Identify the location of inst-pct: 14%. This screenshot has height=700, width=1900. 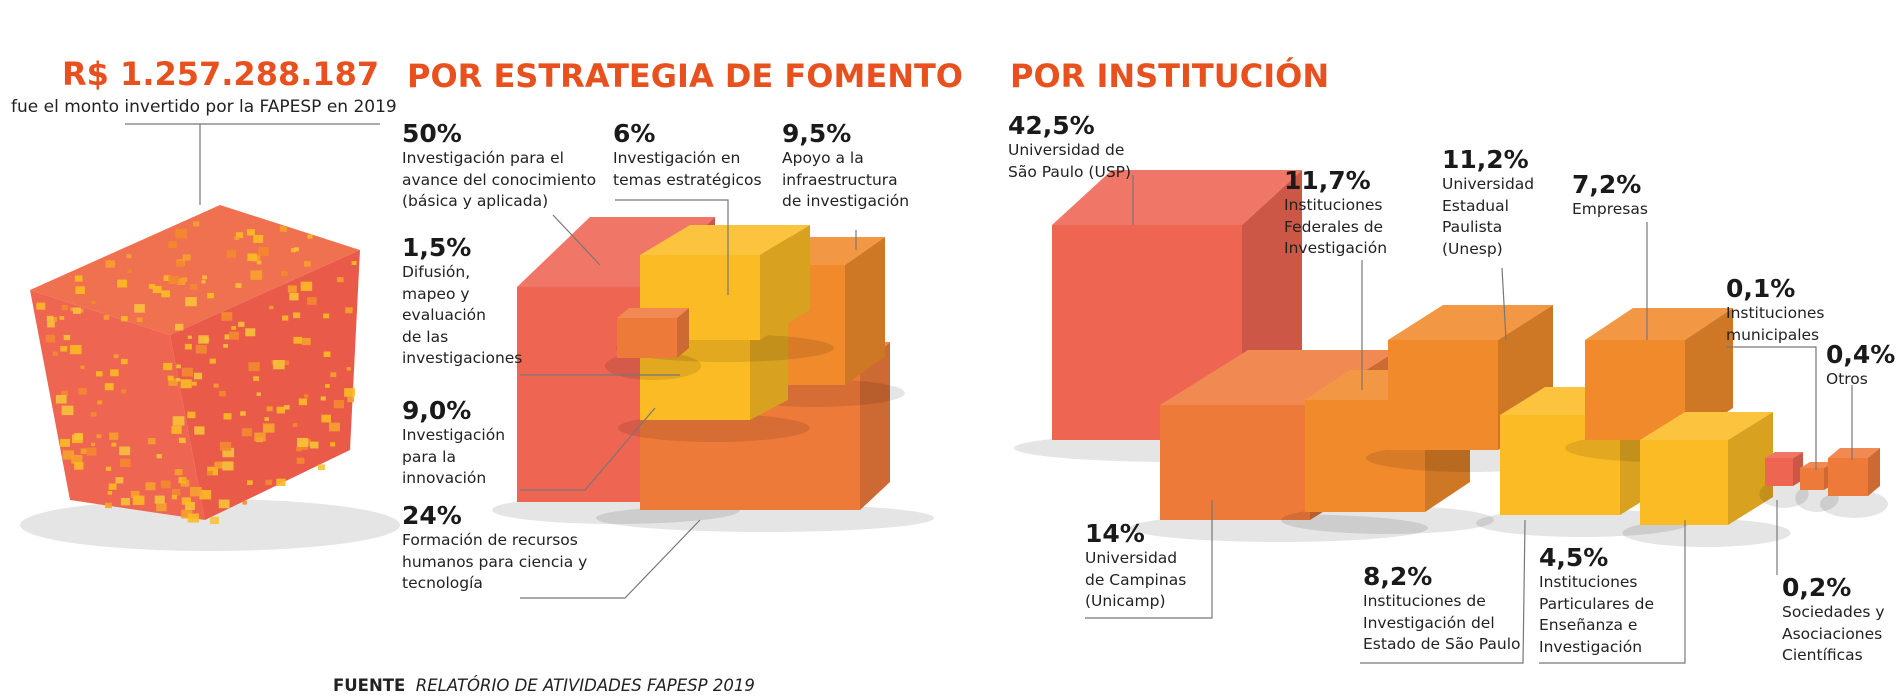
(1115, 533).